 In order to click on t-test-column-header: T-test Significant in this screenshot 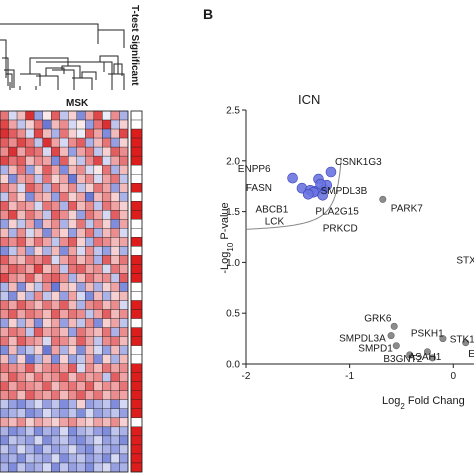, I will do `click(134, 45)`.